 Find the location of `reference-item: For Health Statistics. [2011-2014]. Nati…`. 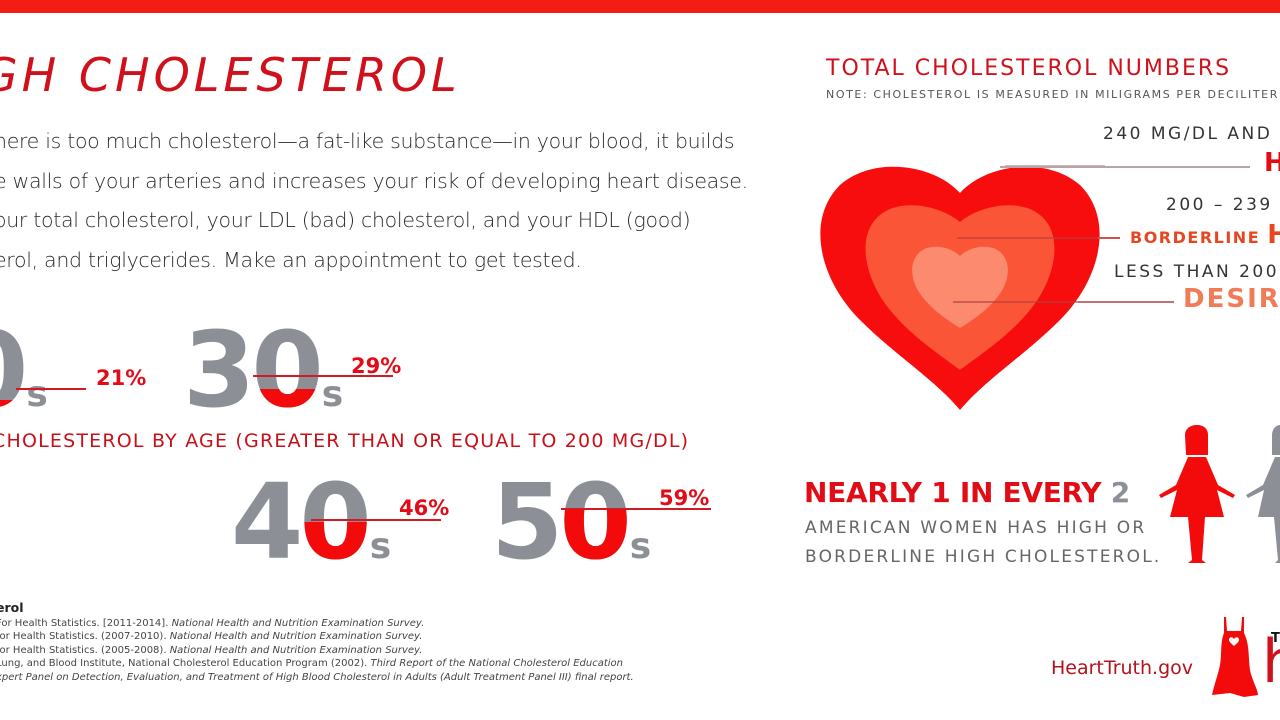

reference-item: For Health Statistics. [2011-2014]. Nati… is located at coordinates (212, 623).